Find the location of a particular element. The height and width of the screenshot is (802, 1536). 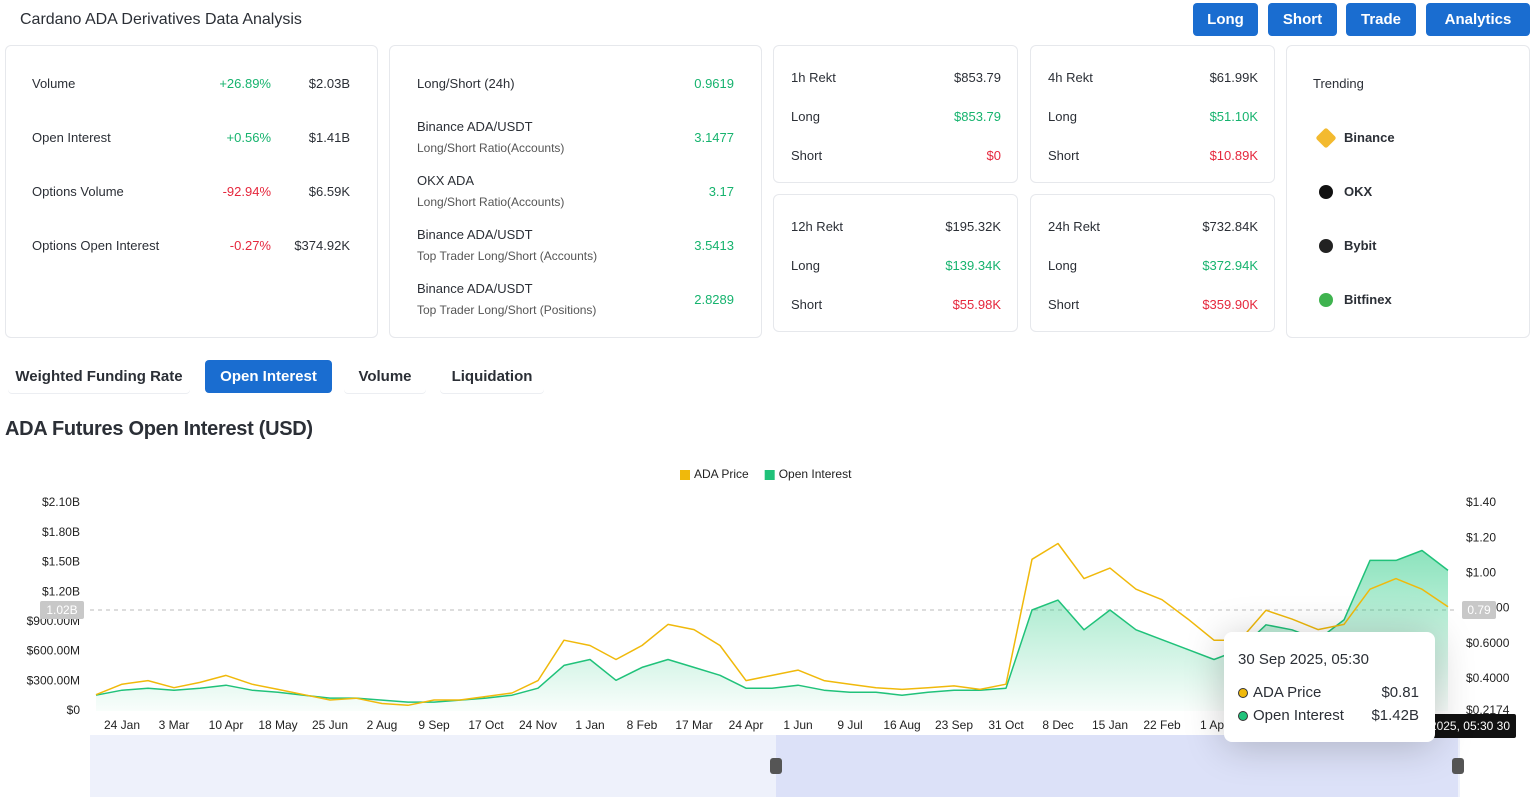

x-tick-label: 23 Sep is located at coordinates (954, 725).